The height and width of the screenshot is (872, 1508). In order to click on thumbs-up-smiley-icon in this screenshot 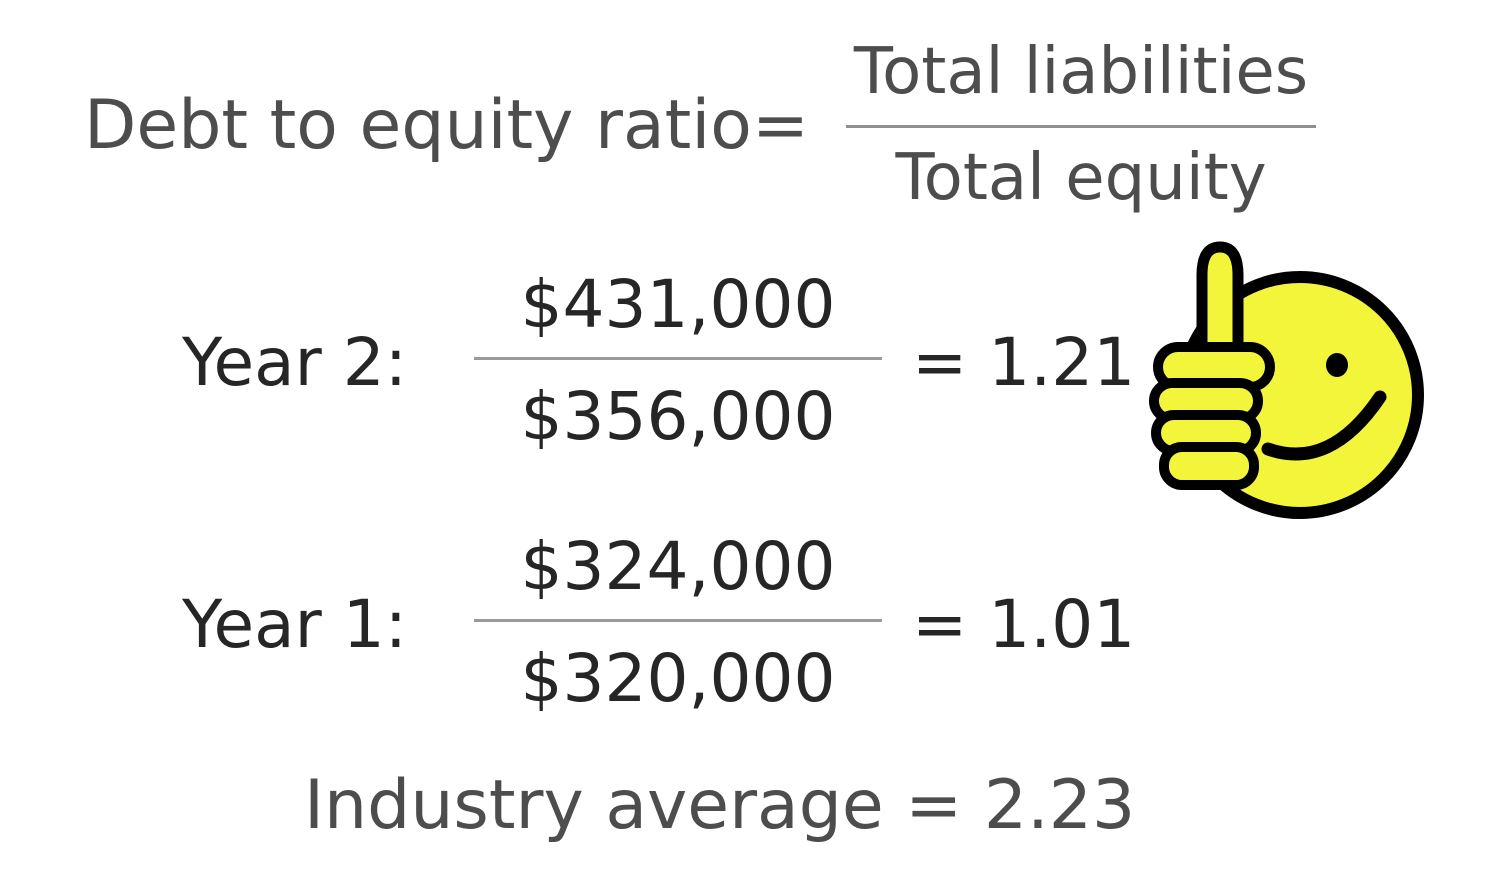, I will do `click(1286, 380)`.